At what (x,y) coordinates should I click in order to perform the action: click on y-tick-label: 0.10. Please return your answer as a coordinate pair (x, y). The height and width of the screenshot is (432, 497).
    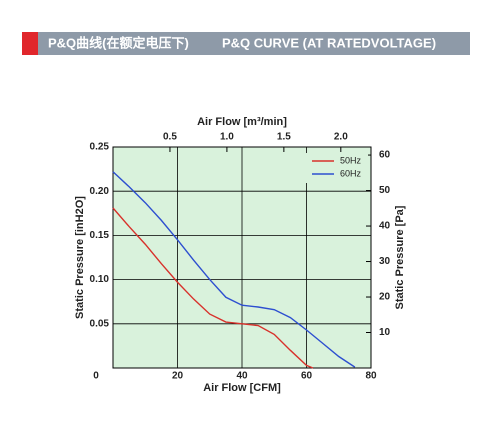
    Looking at the image, I should click on (100, 279).